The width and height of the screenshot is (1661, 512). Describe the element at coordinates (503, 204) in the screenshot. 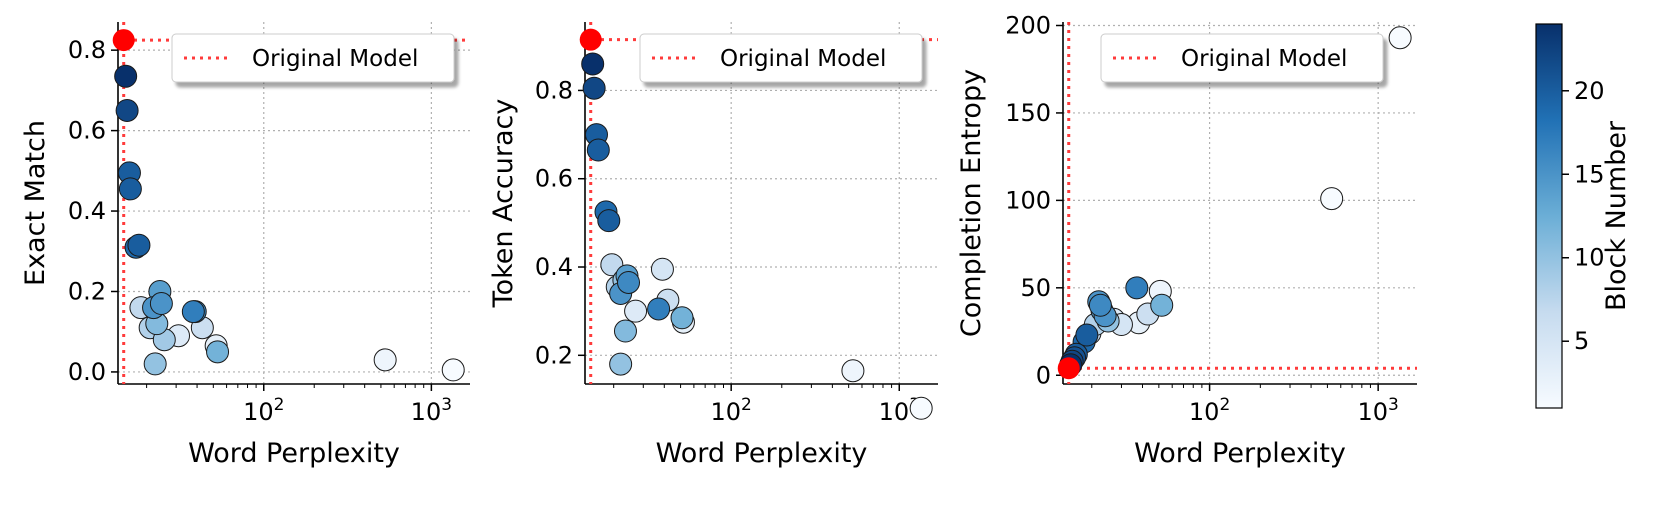

I see `y-axis-title-token-accuracy: Token Accuracy` at that location.